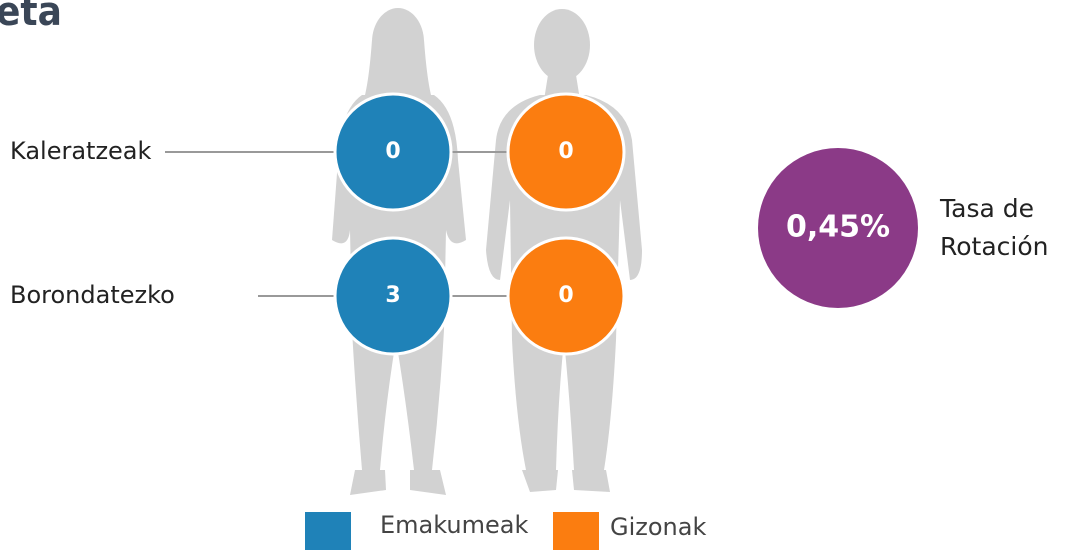  Describe the element at coordinates (81, 151) in the screenshot. I see `row-label: Kaleratzeak` at that location.